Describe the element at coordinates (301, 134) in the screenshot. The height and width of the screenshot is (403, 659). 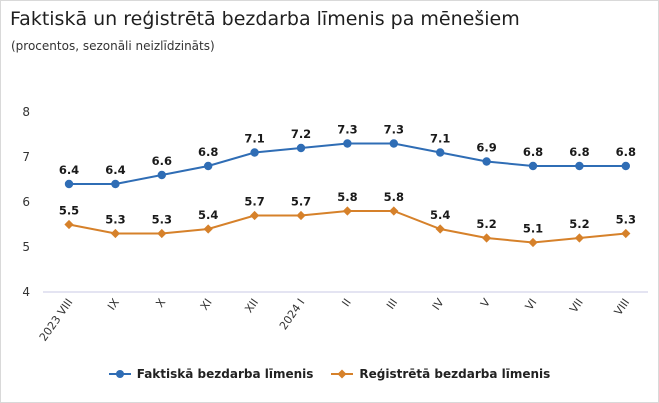
I see `data-label-faktiska: 7.2` at that location.